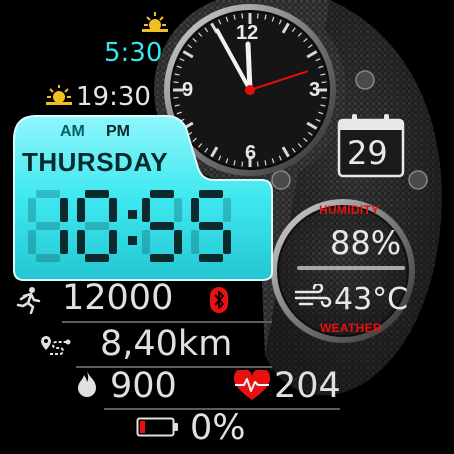  Describe the element at coordinates (262, 61) in the screenshot. I see `analog-clock-hands` at that location.